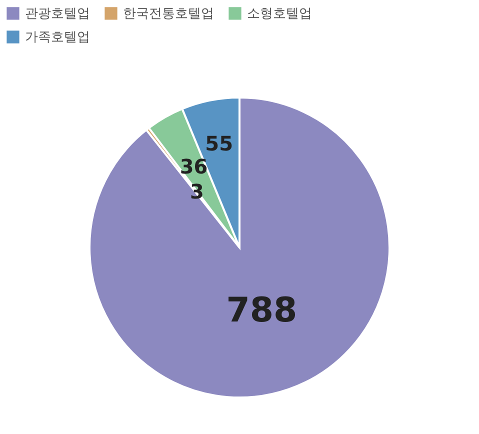  Describe the element at coordinates (262, 310) in the screenshot. I see `data-label: 788` at that location.